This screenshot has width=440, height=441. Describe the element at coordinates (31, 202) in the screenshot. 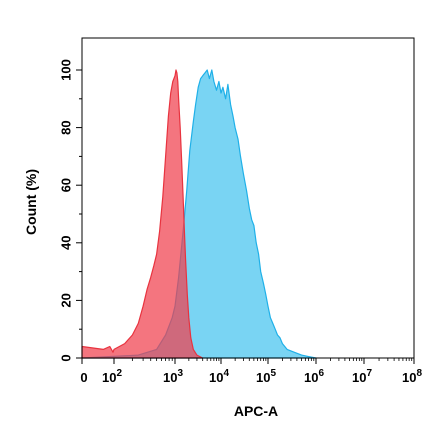

I see `y-axis-title: Count (%)` at that location.